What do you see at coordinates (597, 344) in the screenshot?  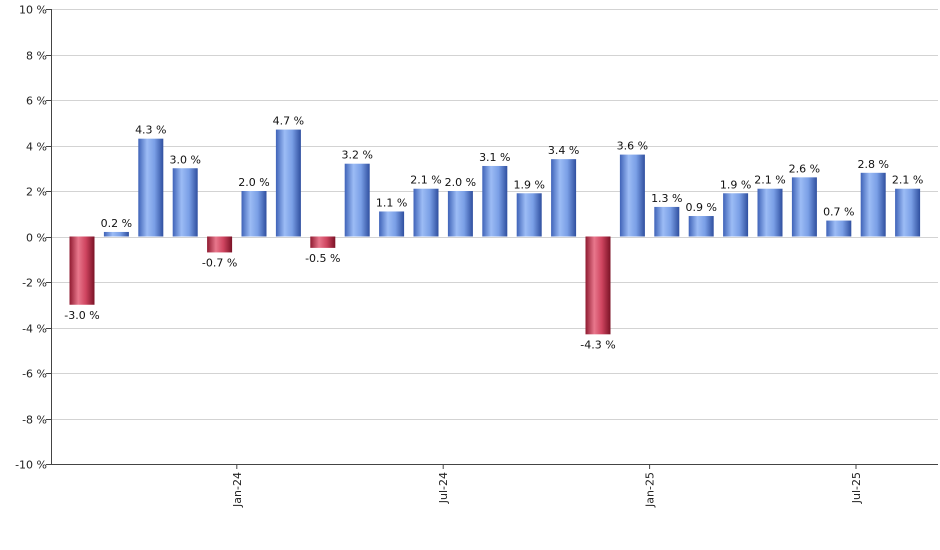 I see `data-label: -4.3 %` at bounding box center [597, 344].